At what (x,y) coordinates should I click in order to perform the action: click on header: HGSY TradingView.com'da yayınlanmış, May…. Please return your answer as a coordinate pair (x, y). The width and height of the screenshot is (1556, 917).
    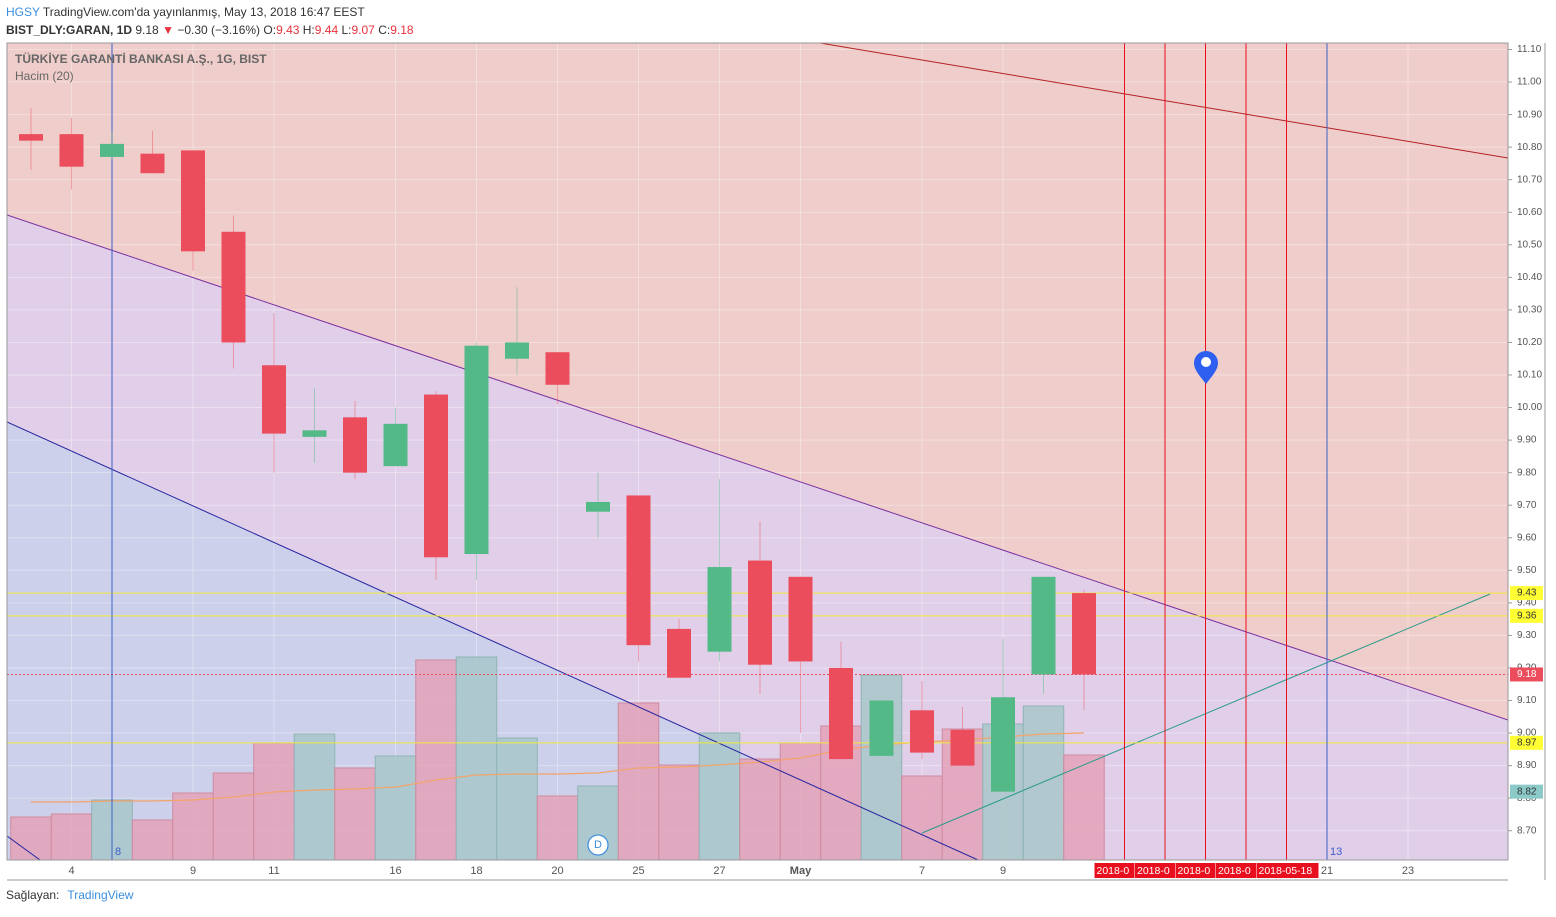
    Looking at the image, I should click on (210, 21).